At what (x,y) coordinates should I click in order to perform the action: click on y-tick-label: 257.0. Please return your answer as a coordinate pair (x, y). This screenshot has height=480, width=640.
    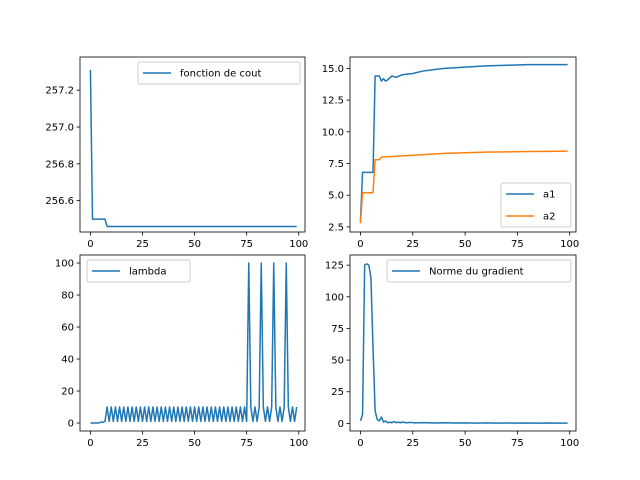
    Looking at the image, I should click on (59, 128).